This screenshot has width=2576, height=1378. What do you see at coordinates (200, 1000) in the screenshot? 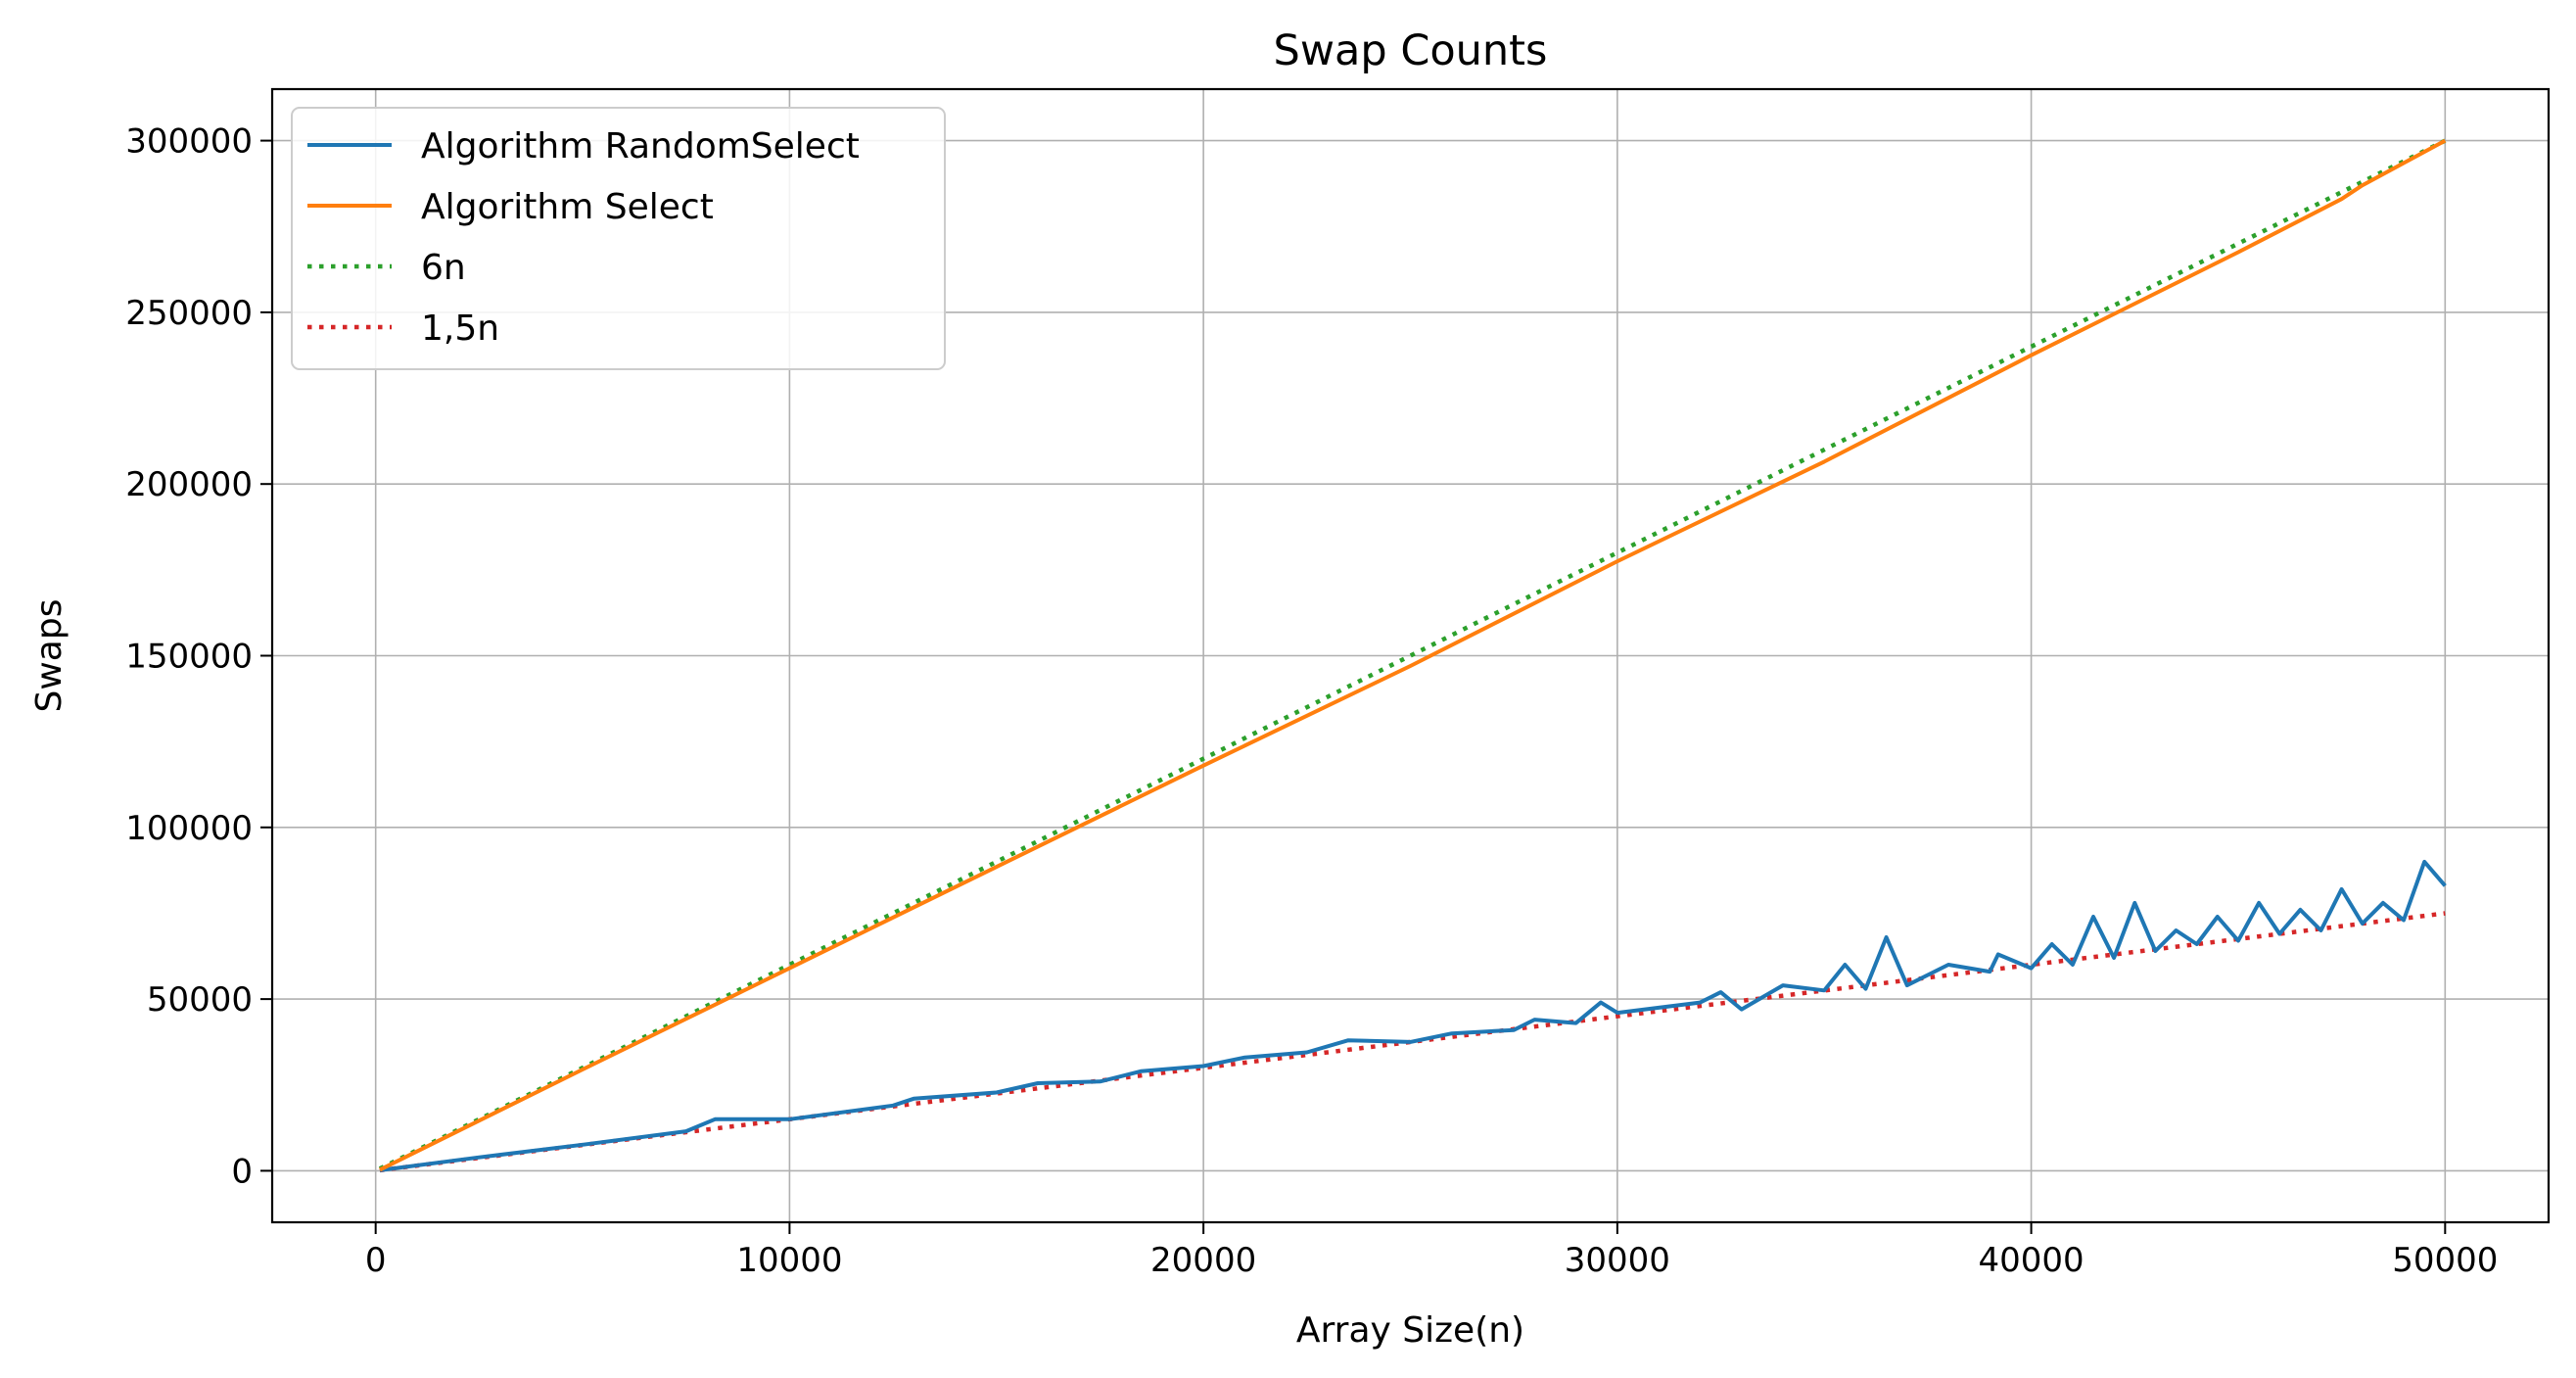
I see `y-tick-label: 50000` at bounding box center [200, 1000].